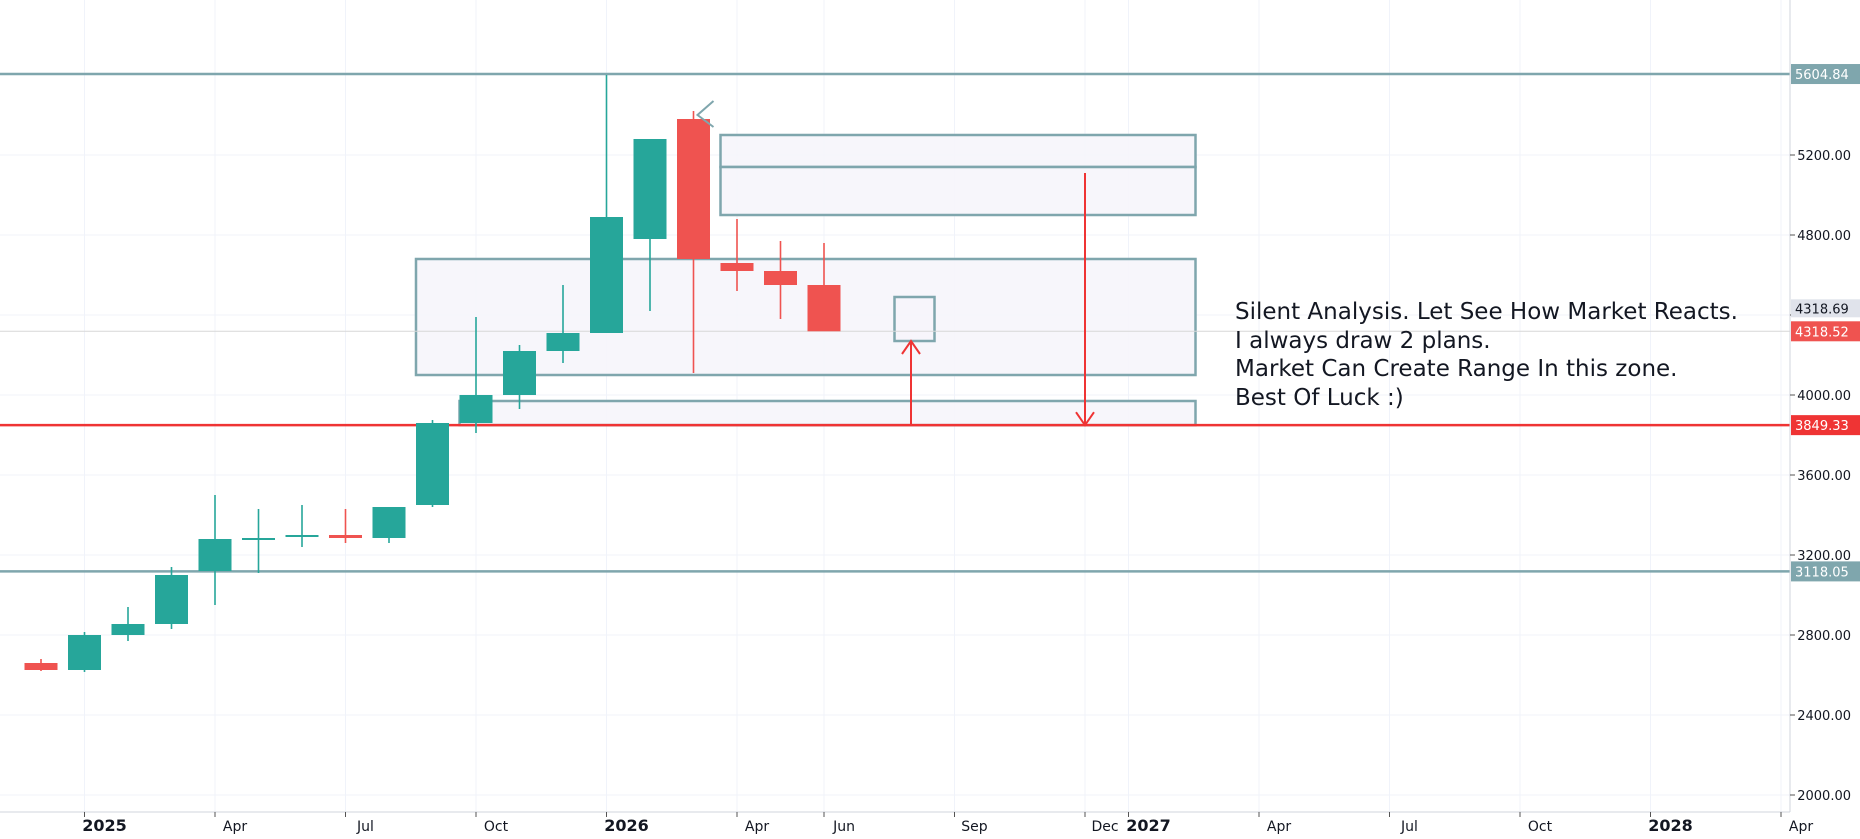 The height and width of the screenshot is (839, 1860). Describe the element at coordinates (1319, 397) in the screenshot. I see `analysis-note-line-4: Best Of Luck :)` at that location.